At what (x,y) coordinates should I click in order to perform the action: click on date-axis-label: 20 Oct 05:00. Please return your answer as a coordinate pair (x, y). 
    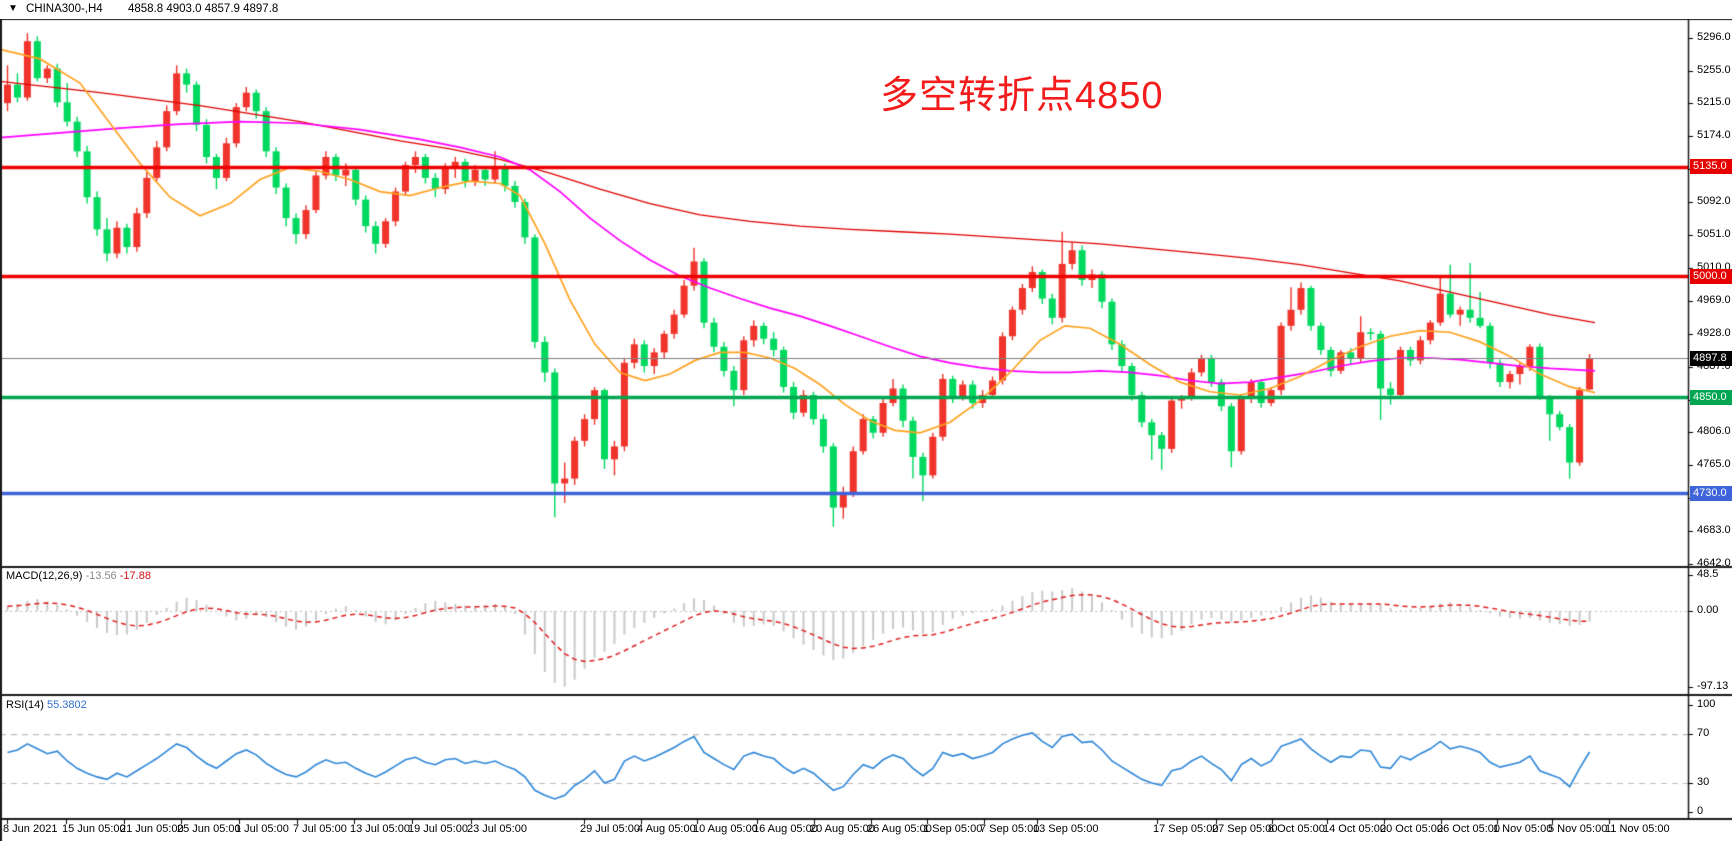
    Looking at the image, I should click on (1411, 829).